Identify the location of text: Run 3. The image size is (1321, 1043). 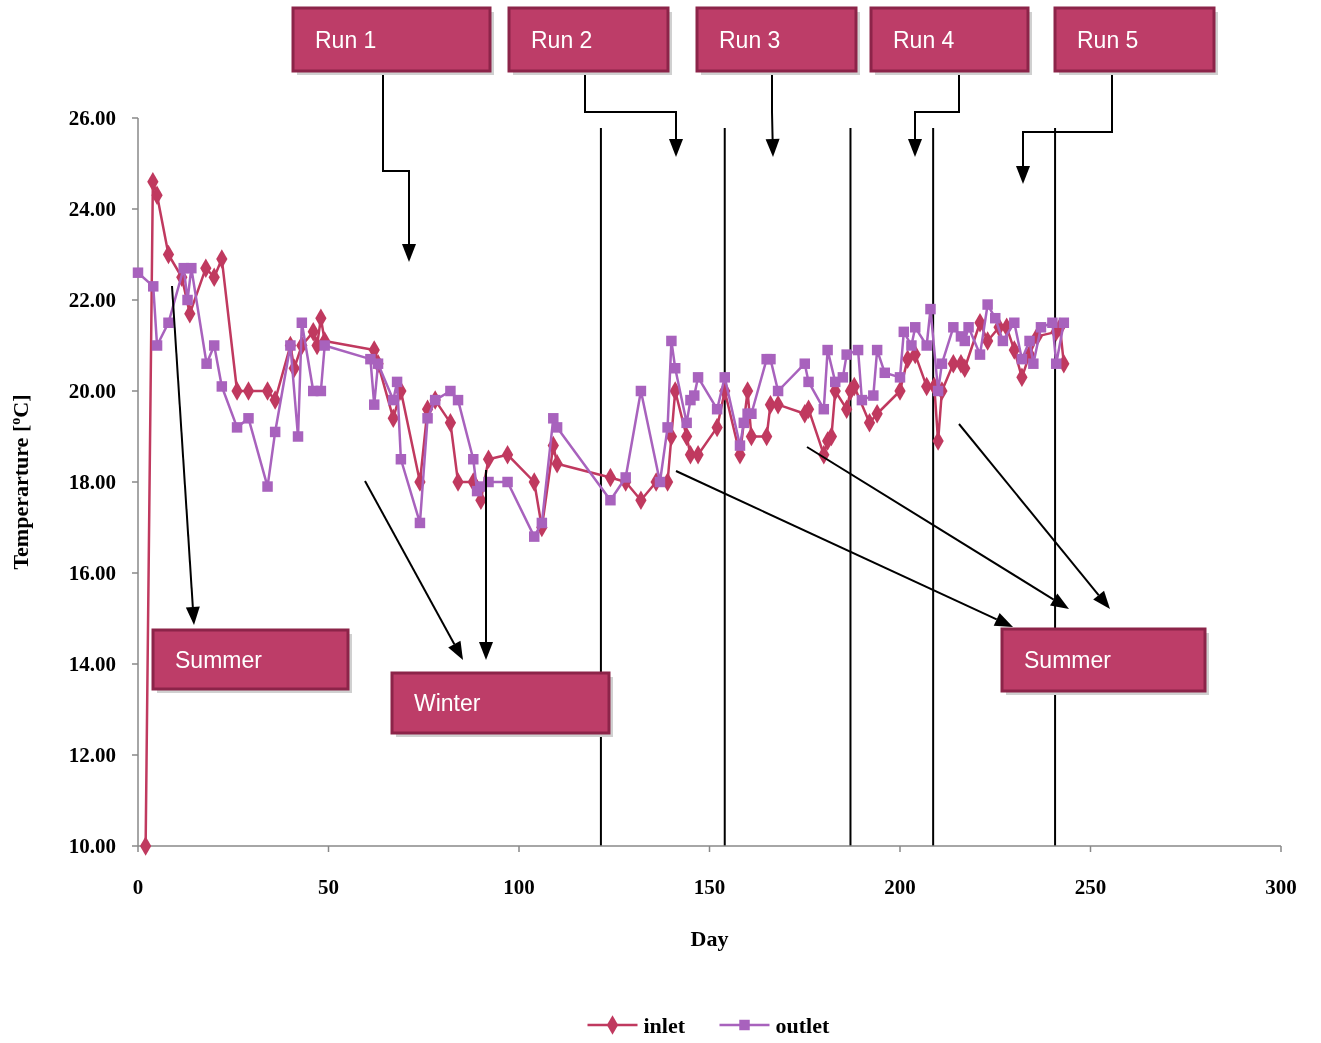
(750, 39).